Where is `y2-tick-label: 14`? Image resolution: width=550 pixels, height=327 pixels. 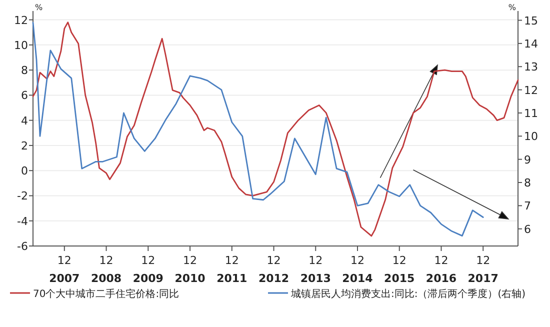
y2-tick-label: 14 is located at coordinates (531, 43).